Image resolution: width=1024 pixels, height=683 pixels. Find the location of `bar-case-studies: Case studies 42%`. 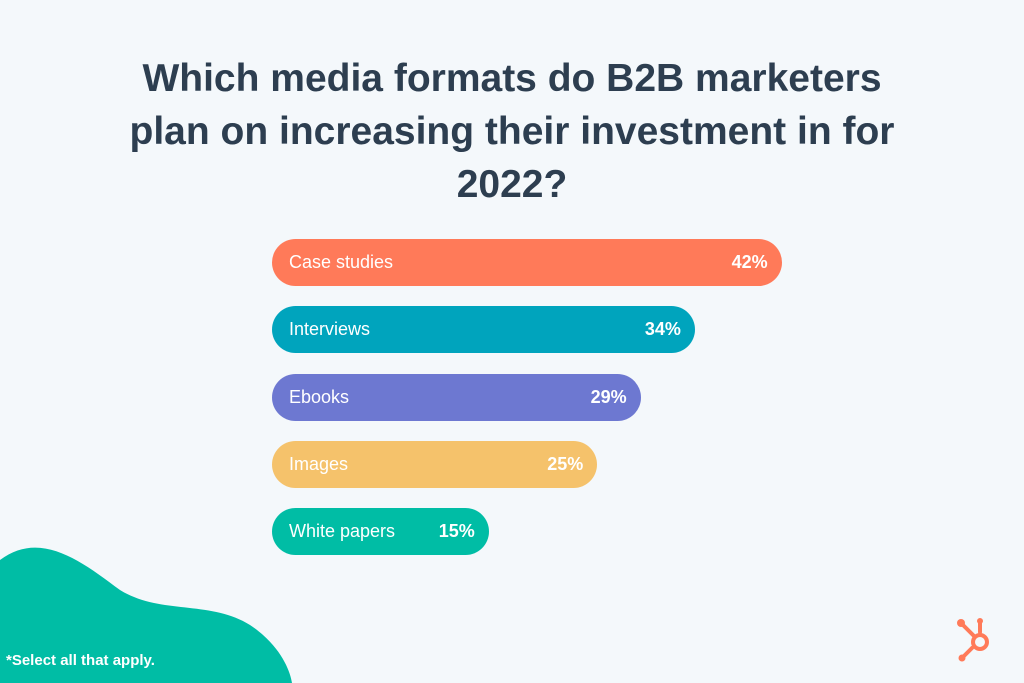

bar-case-studies: Case studies 42% is located at coordinates (527, 262).